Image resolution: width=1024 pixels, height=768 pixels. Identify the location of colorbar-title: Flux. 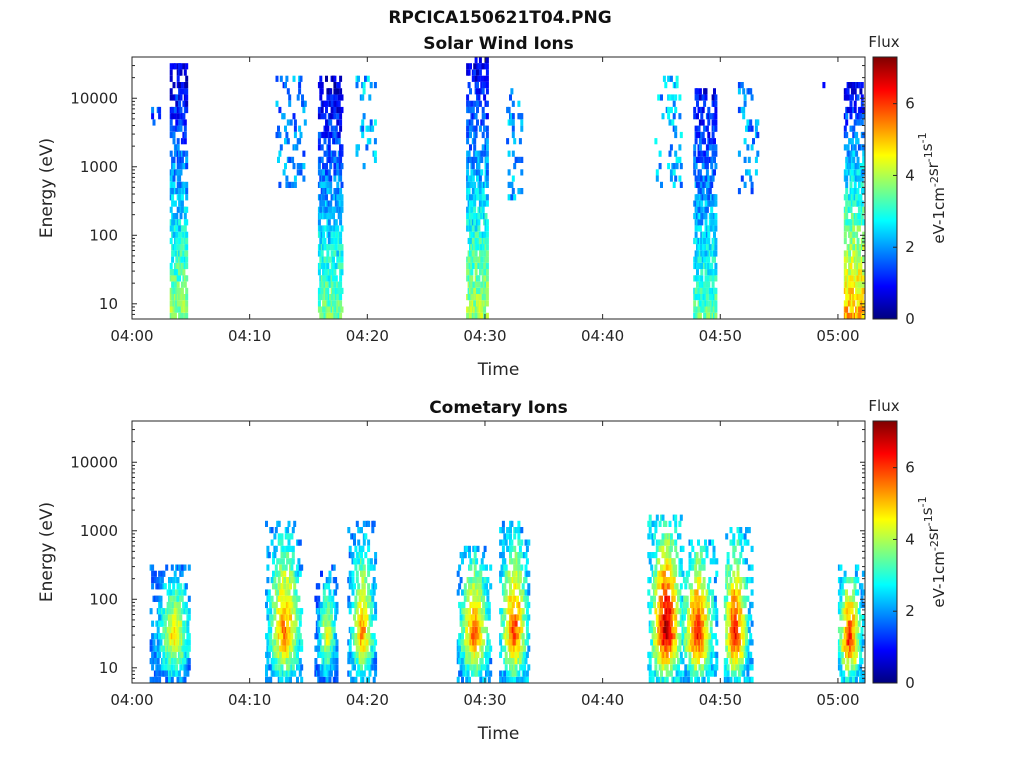
(883, 406).